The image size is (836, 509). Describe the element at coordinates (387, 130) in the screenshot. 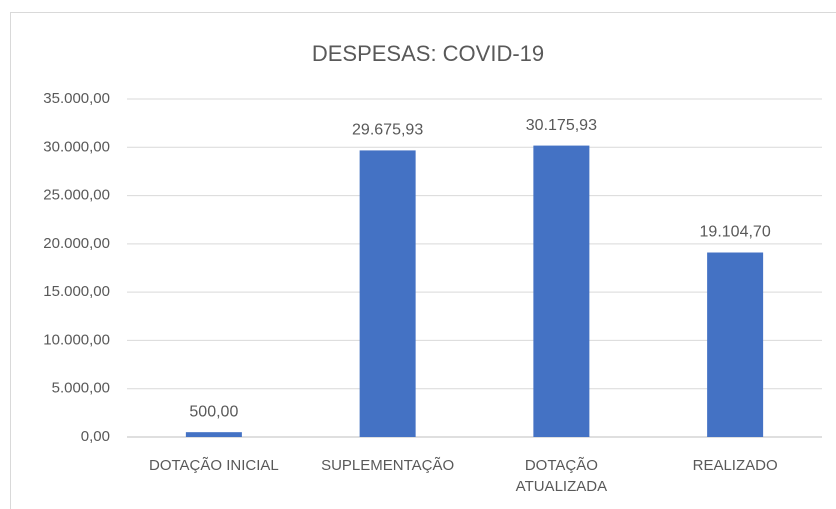

I see `data-label: 29.675,93` at that location.